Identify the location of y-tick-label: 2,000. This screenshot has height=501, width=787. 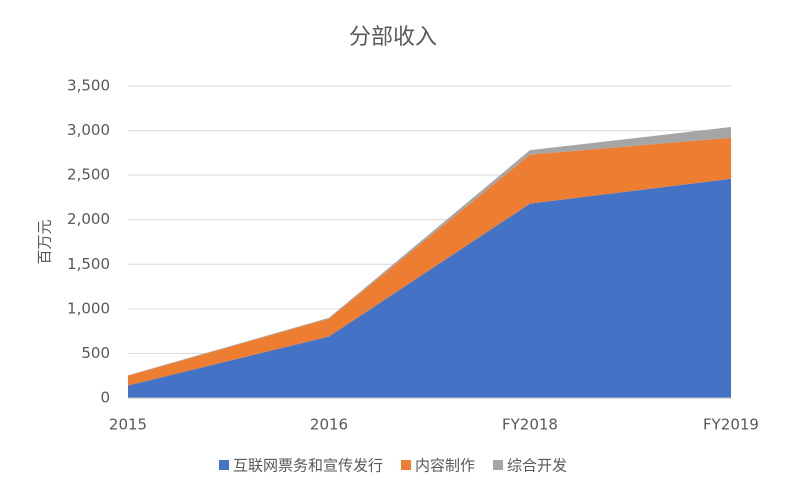
(88, 219).